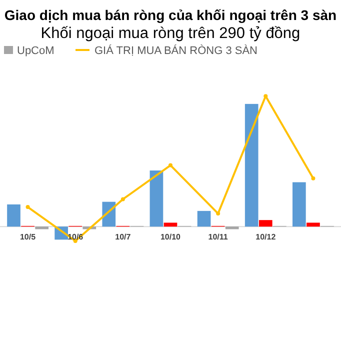 This screenshot has height=341, width=341. What do you see at coordinates (28, 237) in the screenshot?
I see `x-tick-label: 10/5` at bounding box center [28, 237].